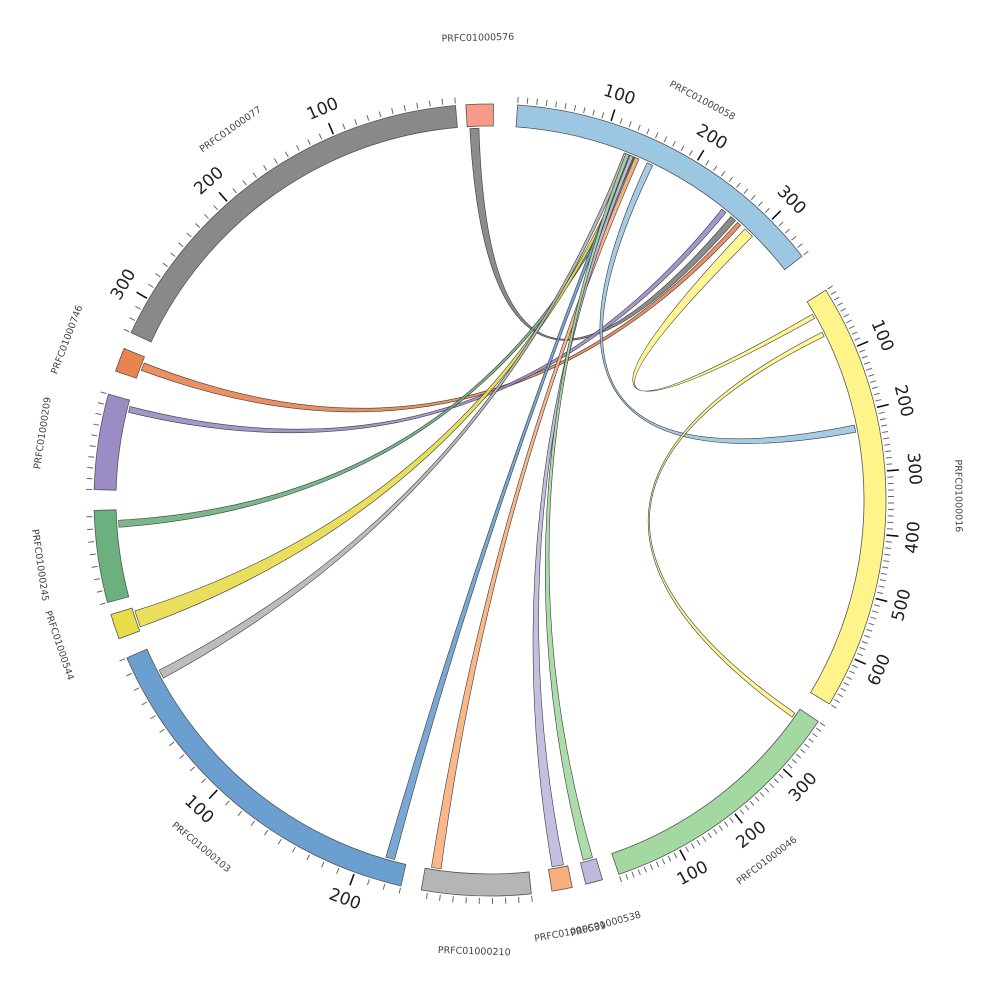 The image size is (1000, 1000). Describe the element at coordinates (474, 952) in the screenshot. I see `contig-label-PRFC01000210: PRFC01000210` at that location.